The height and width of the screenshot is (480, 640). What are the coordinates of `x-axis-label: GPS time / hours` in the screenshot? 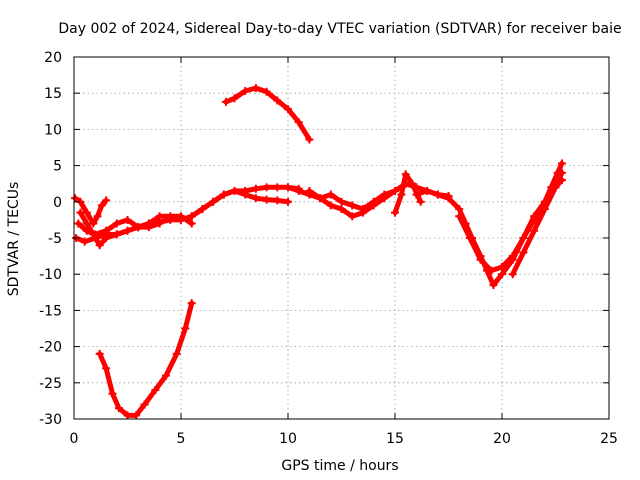 It's located at (339, 466).